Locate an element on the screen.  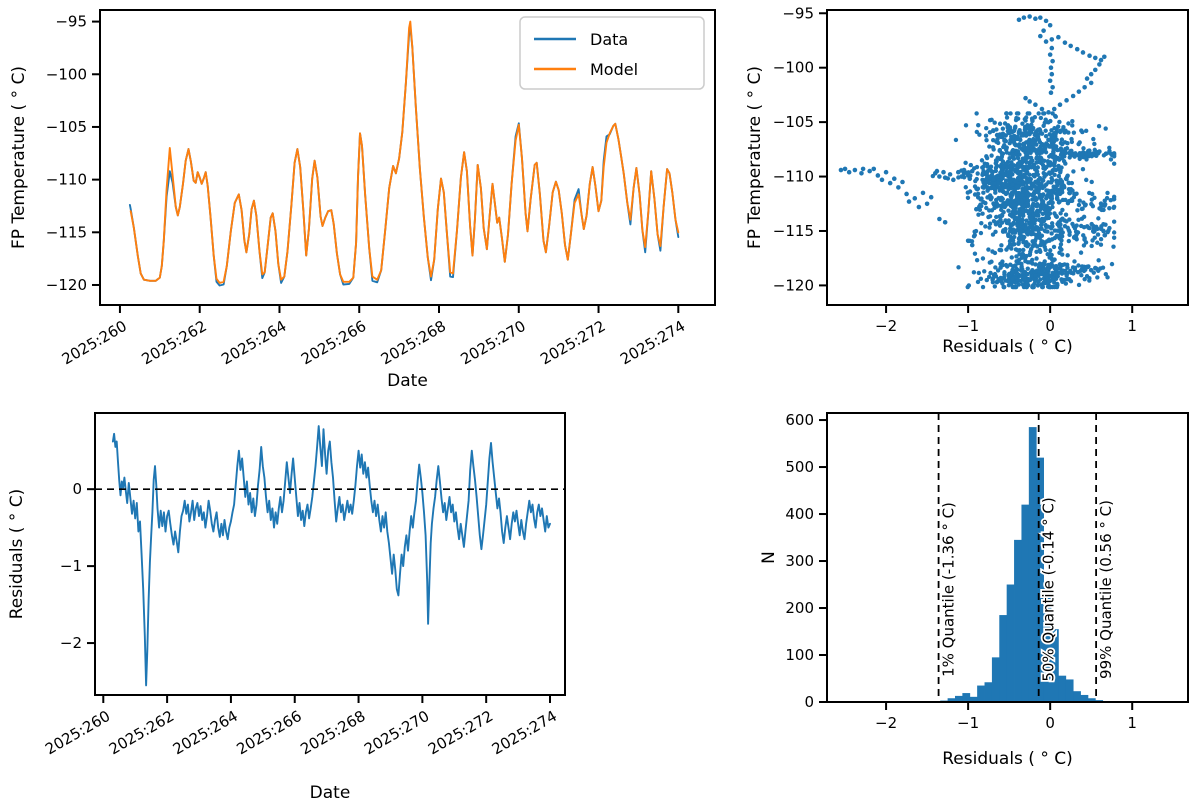
svg-text: Data is located at coordinates (609, 39).